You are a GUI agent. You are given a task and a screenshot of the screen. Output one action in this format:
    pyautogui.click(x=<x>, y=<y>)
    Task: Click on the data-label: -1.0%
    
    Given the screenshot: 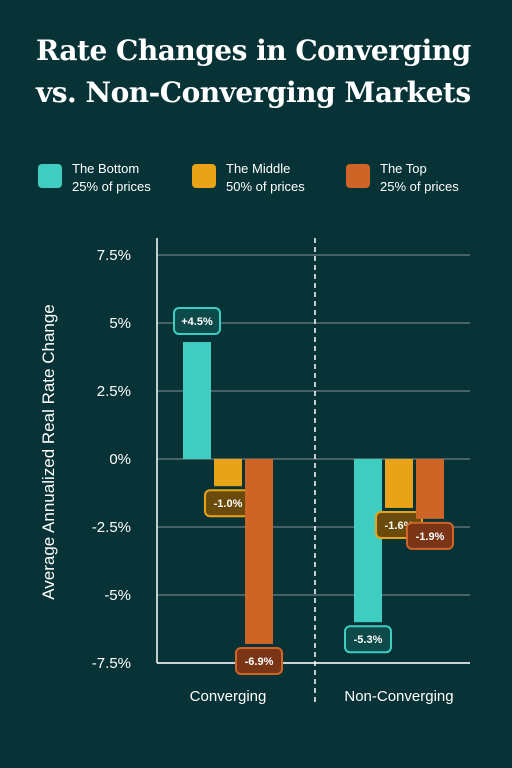 What is the action you would take?
    pyautogui.click(x=228, y=504)
    